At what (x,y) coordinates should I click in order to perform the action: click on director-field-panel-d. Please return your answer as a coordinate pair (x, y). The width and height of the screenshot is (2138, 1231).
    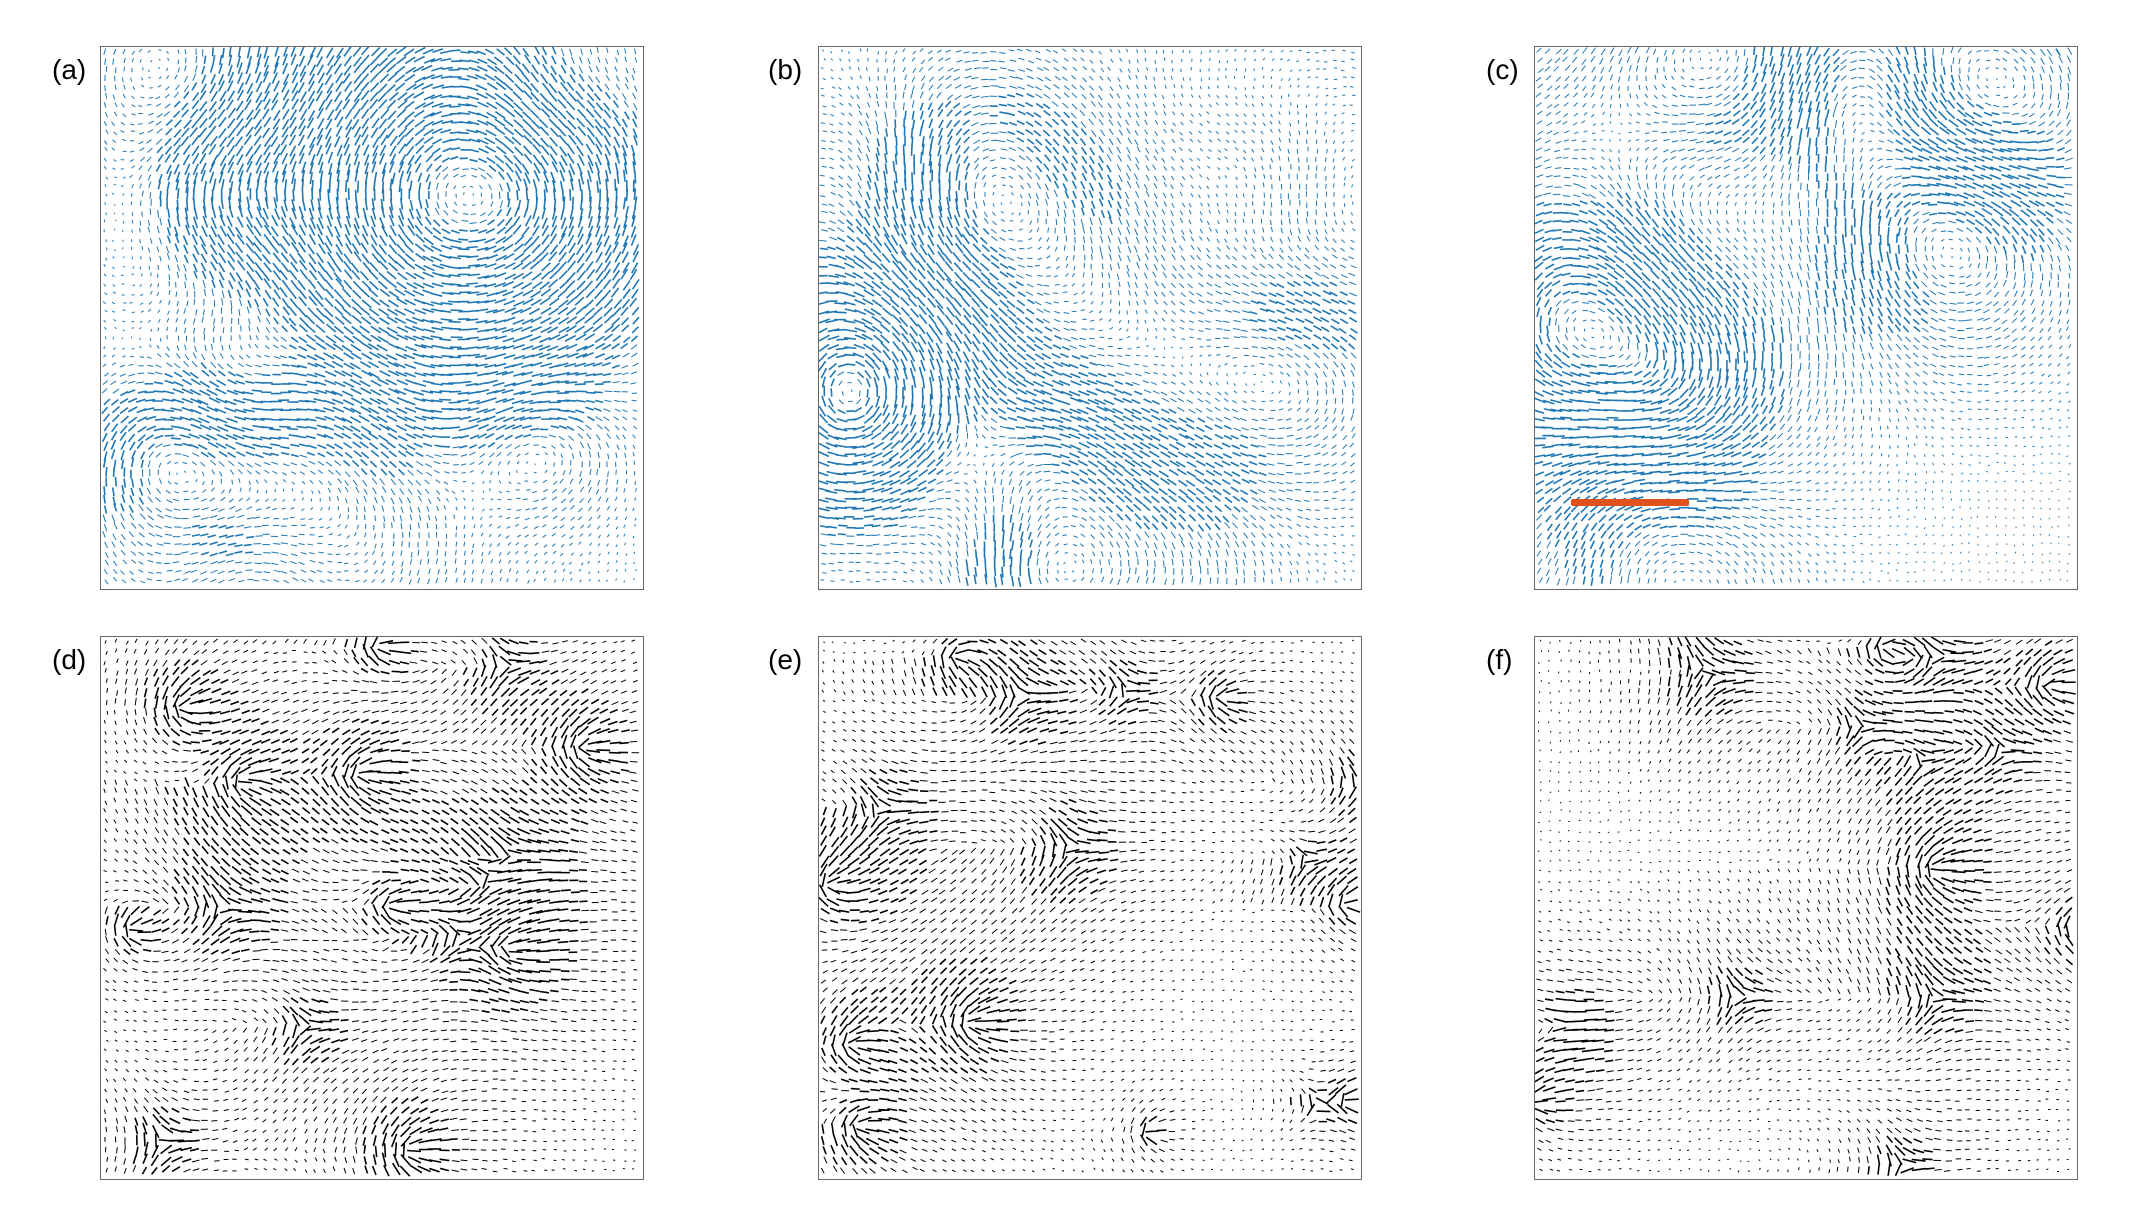
    Looking at the image, I should click on (372, 908).